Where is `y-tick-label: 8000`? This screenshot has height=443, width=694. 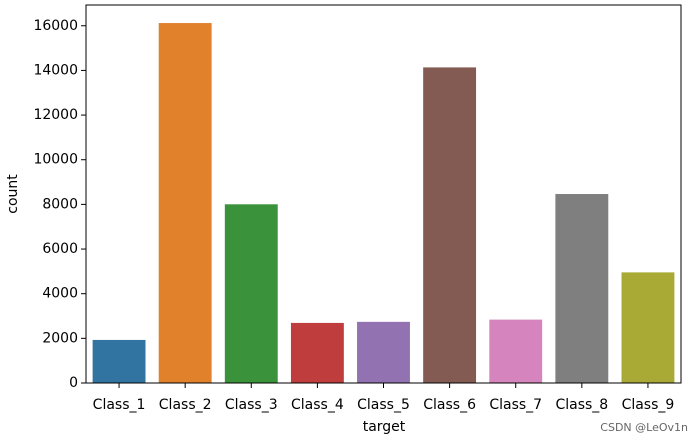
y-tick-label: 8000 is located at coordinates (60, 204).